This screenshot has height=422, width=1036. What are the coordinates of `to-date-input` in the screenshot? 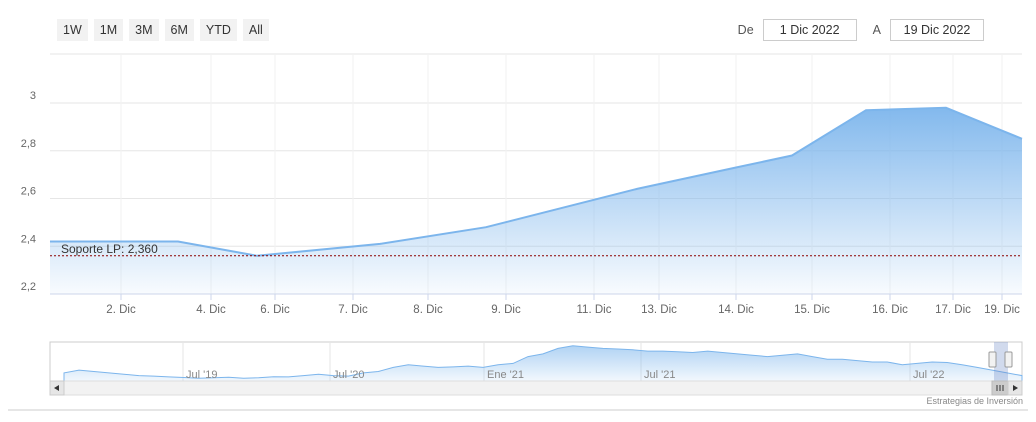 It's located at (937, 30).